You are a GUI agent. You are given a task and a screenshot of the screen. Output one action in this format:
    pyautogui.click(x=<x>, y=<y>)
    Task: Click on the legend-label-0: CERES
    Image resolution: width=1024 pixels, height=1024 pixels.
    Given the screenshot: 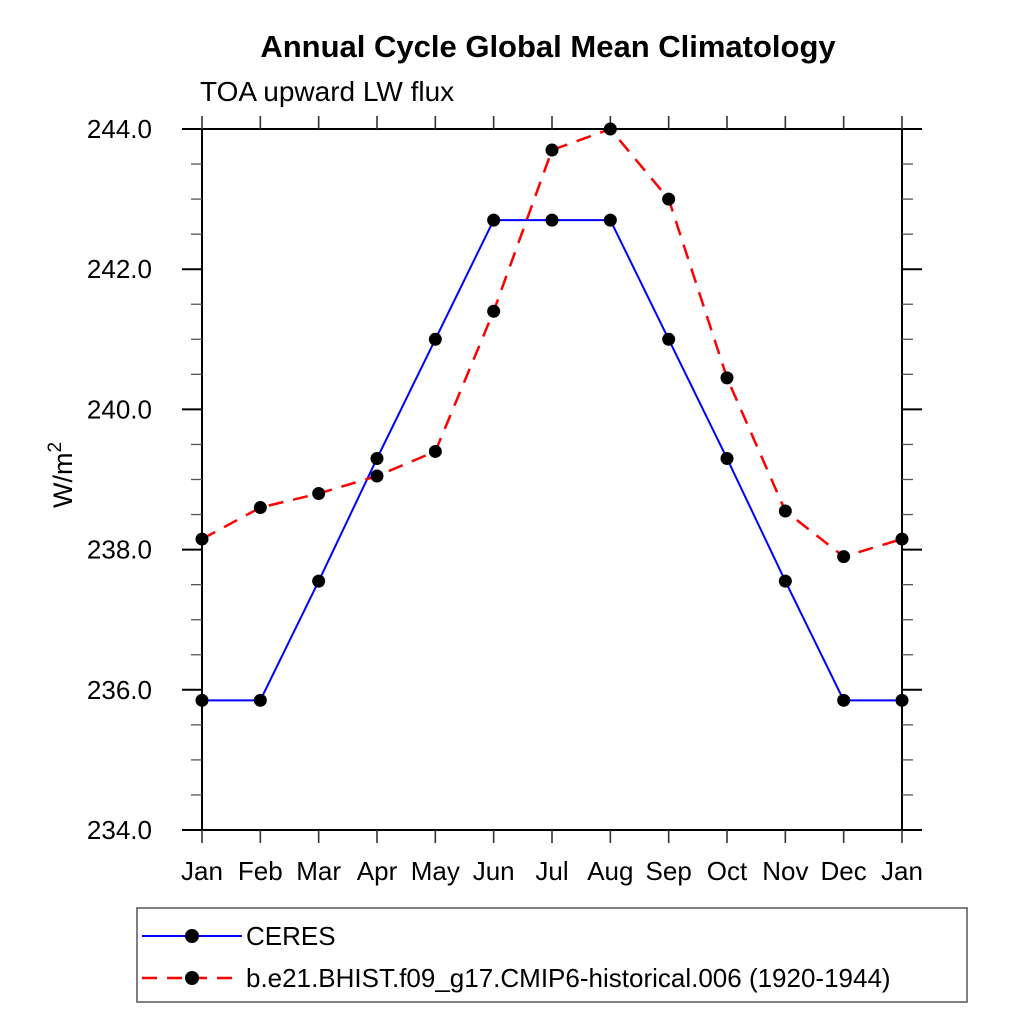 What is the action you would take?
    pyautogui.click(x=291, y=936)
    